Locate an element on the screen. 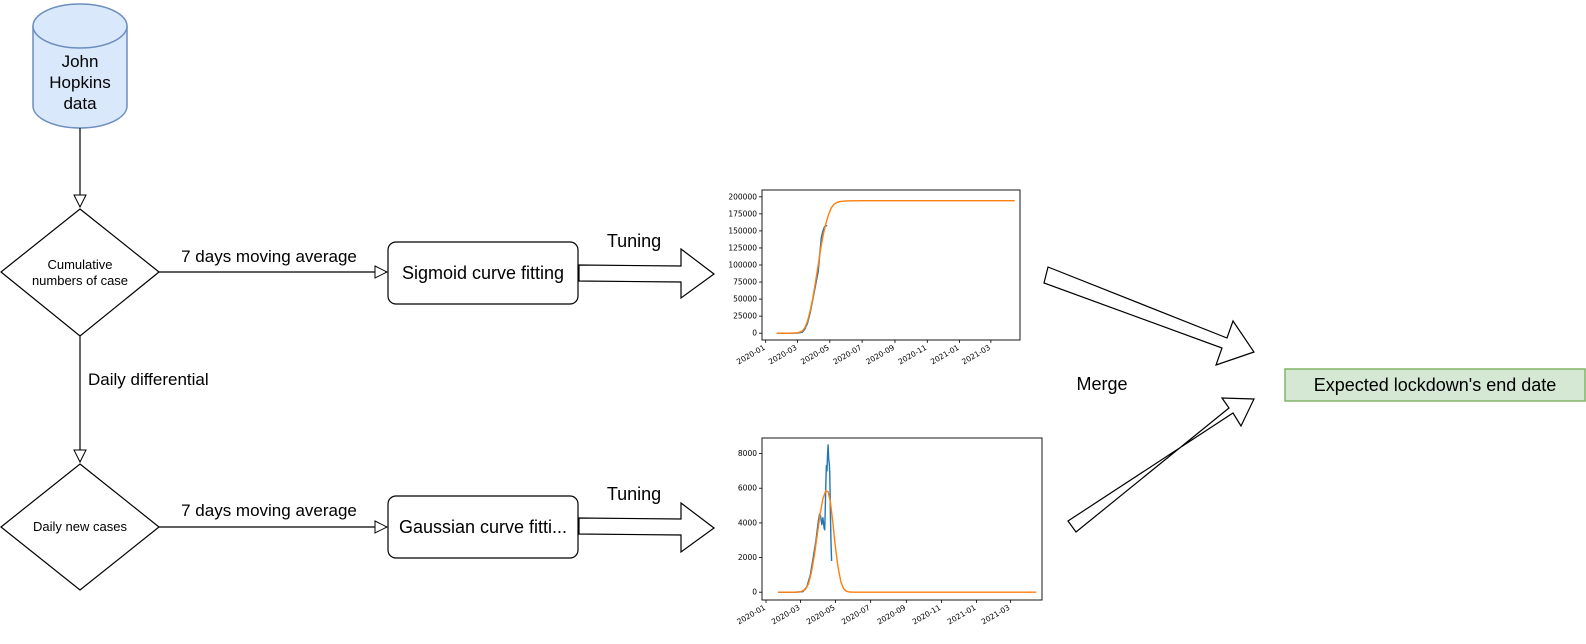  tuning-label-bottom: Tuning is located at coordinates (634, 494).